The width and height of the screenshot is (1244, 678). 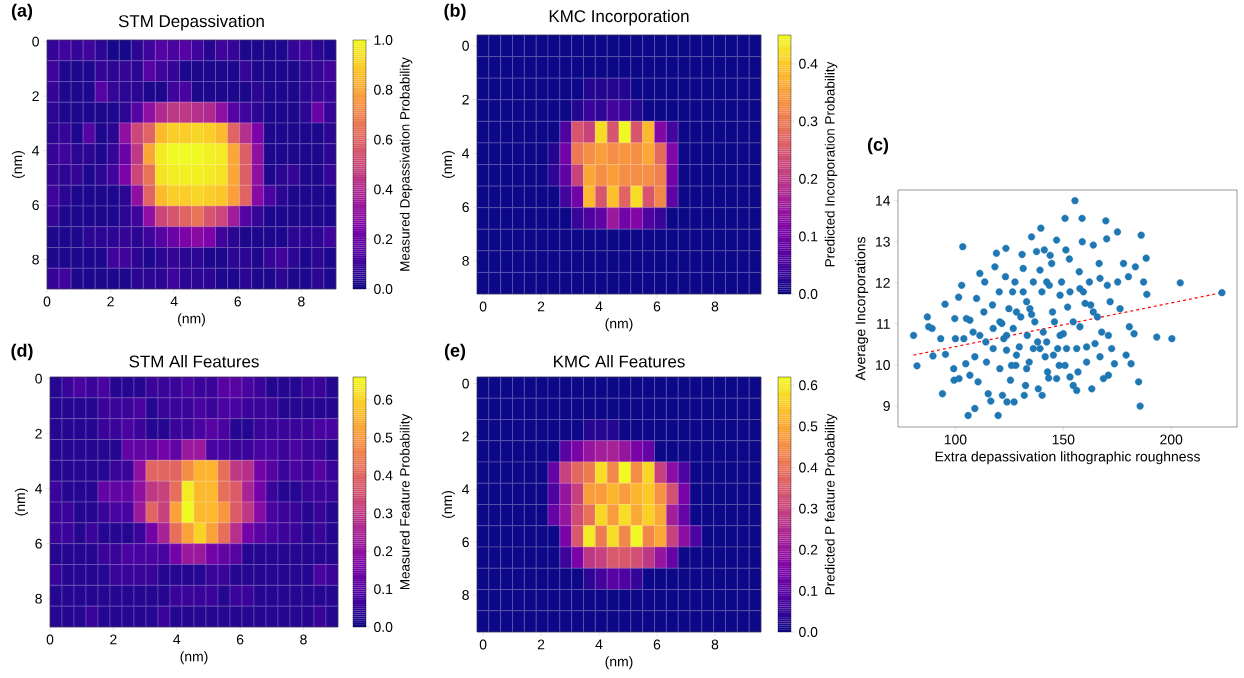 I want to click on chart-title: KMC All Features, so click(x=619, y=361).